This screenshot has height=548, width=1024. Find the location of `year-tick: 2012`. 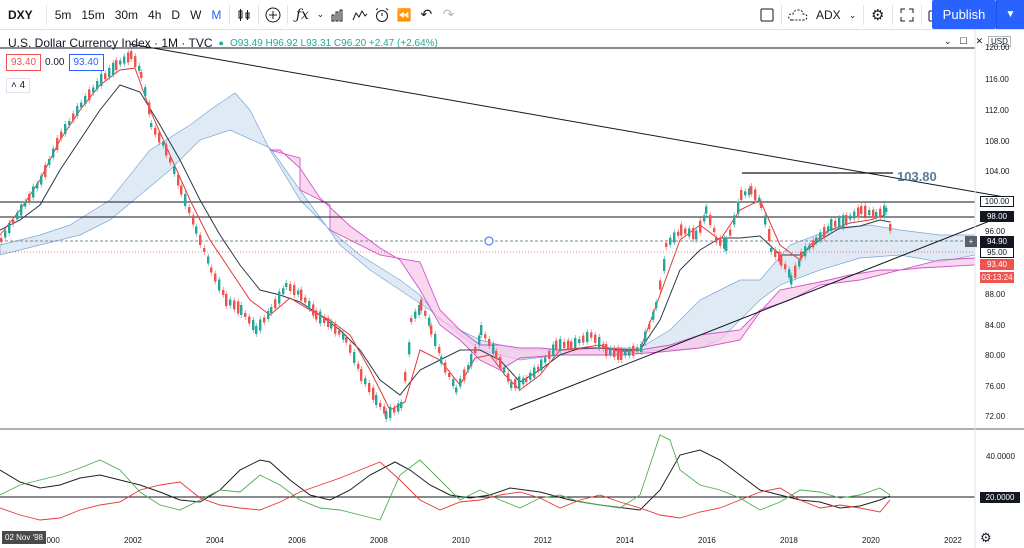

year-tick: 2012 is located at coordinates (543, 540).